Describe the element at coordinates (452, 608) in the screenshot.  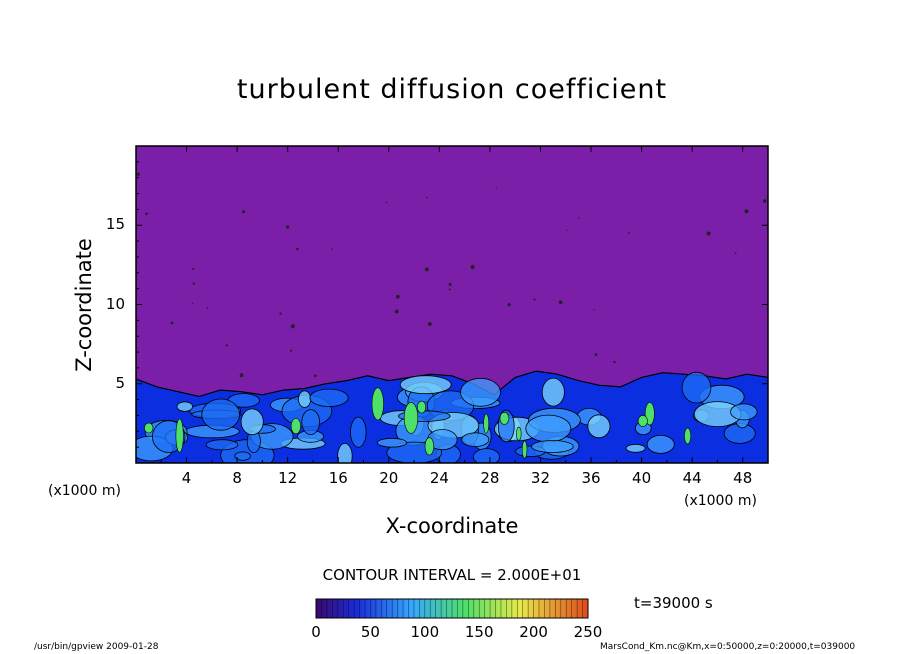
I see `colorbar-stripes` at that location.